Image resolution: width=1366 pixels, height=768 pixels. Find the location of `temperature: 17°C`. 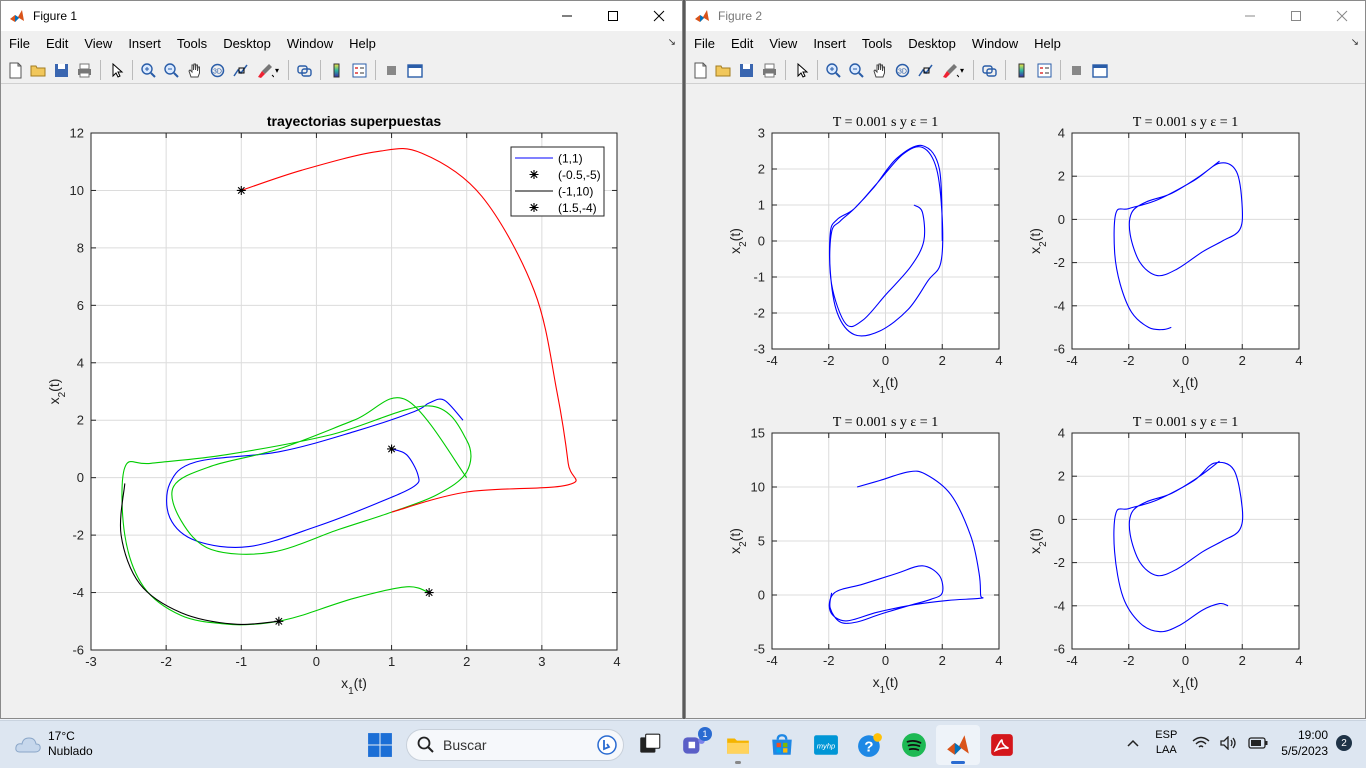

temperature: 17°C is located at coordinates (61, 736).